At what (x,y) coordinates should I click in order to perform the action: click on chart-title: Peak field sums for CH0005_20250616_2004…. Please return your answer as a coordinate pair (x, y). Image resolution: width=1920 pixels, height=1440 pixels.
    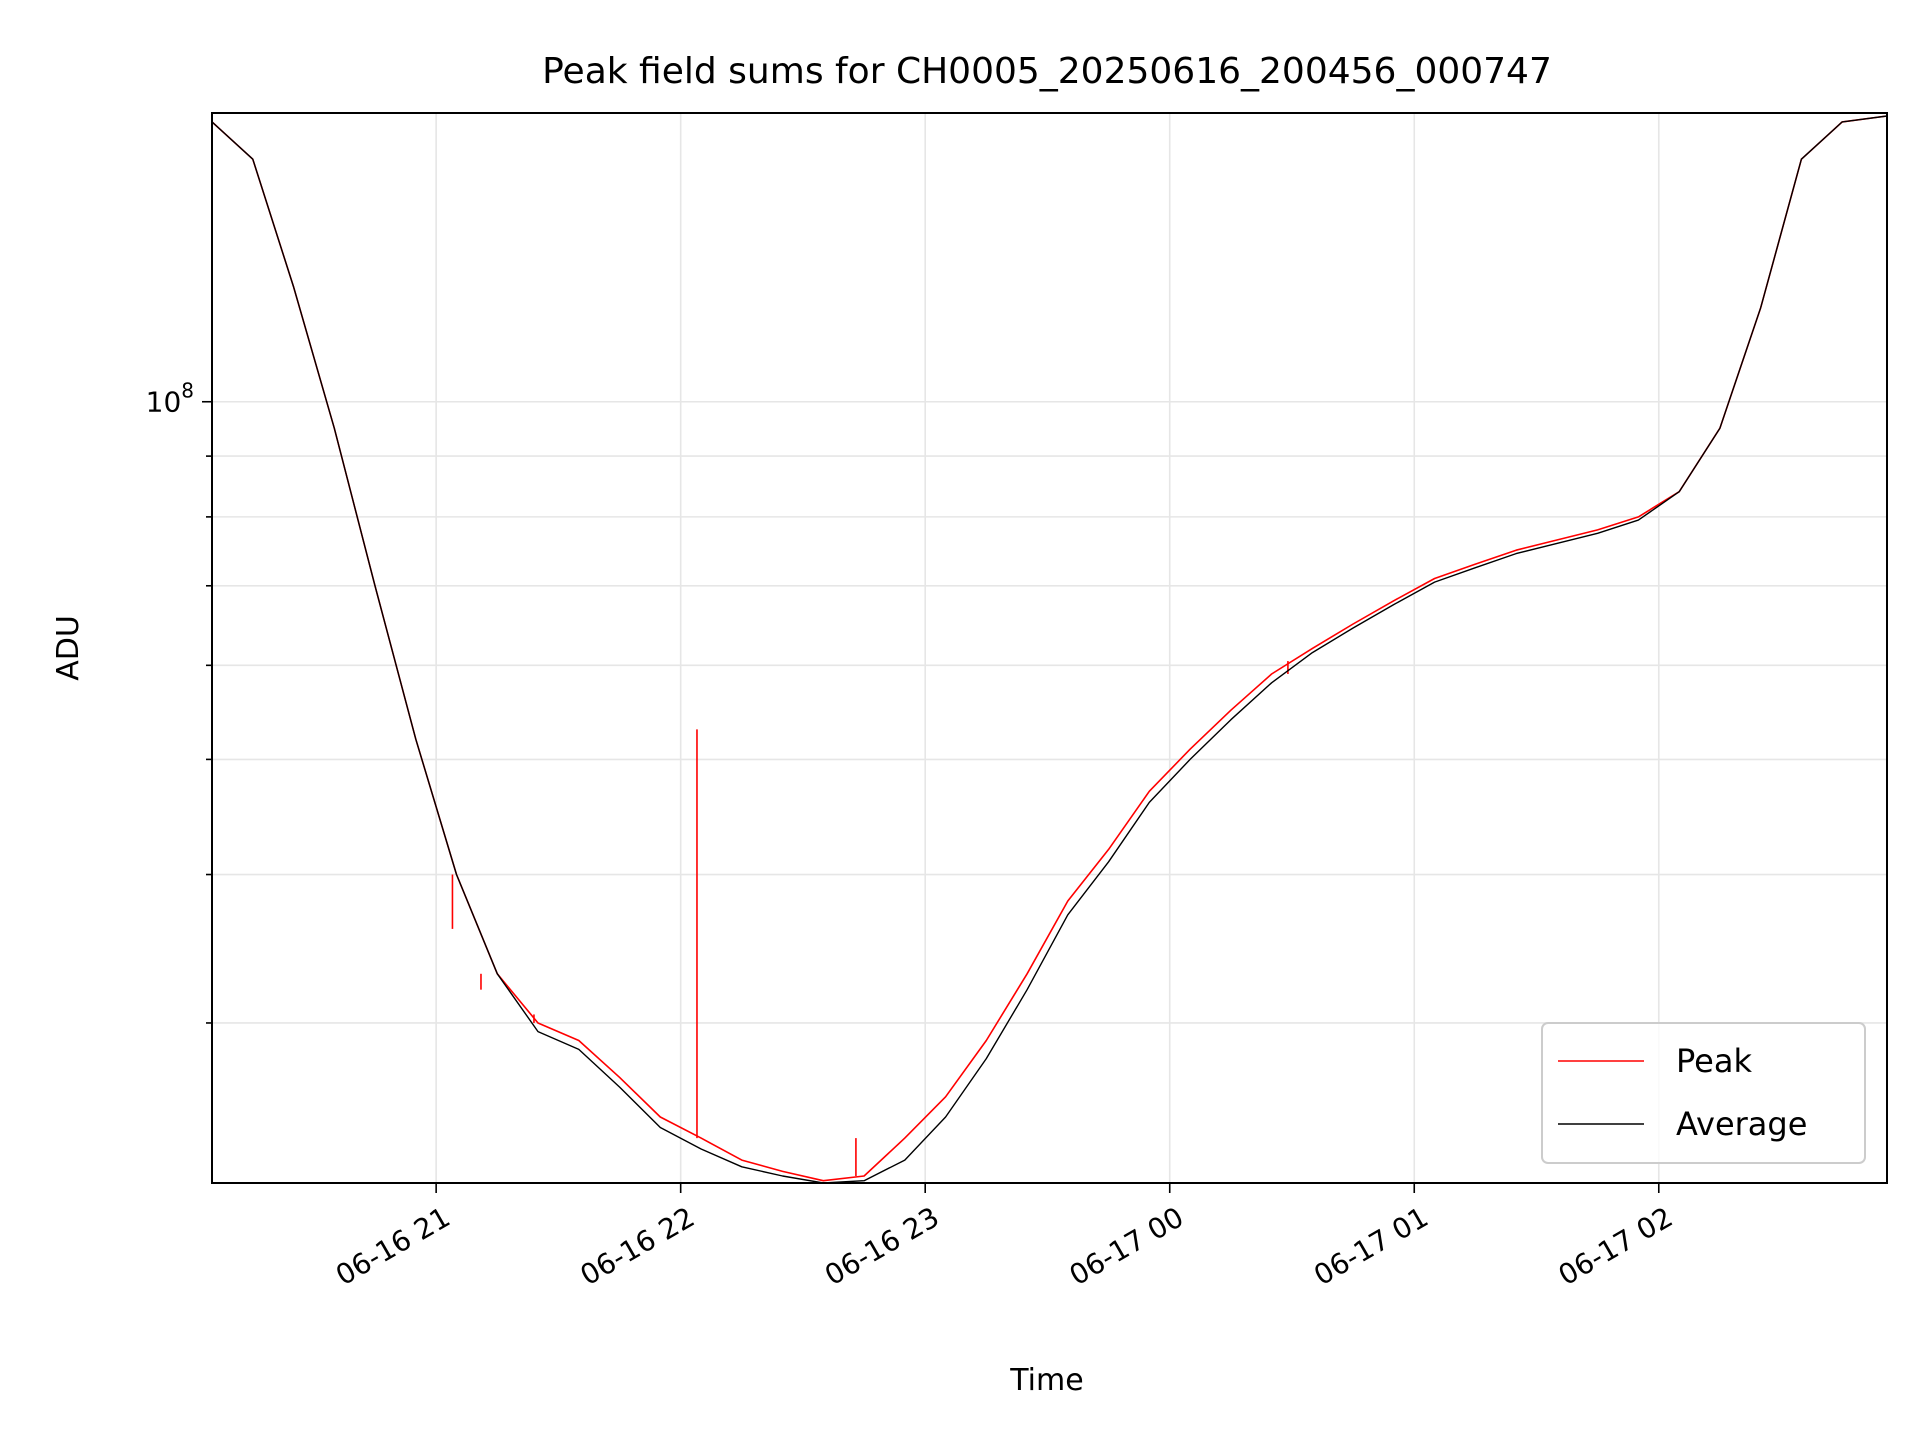
    Looking at the image, I should click on (1047, 71).